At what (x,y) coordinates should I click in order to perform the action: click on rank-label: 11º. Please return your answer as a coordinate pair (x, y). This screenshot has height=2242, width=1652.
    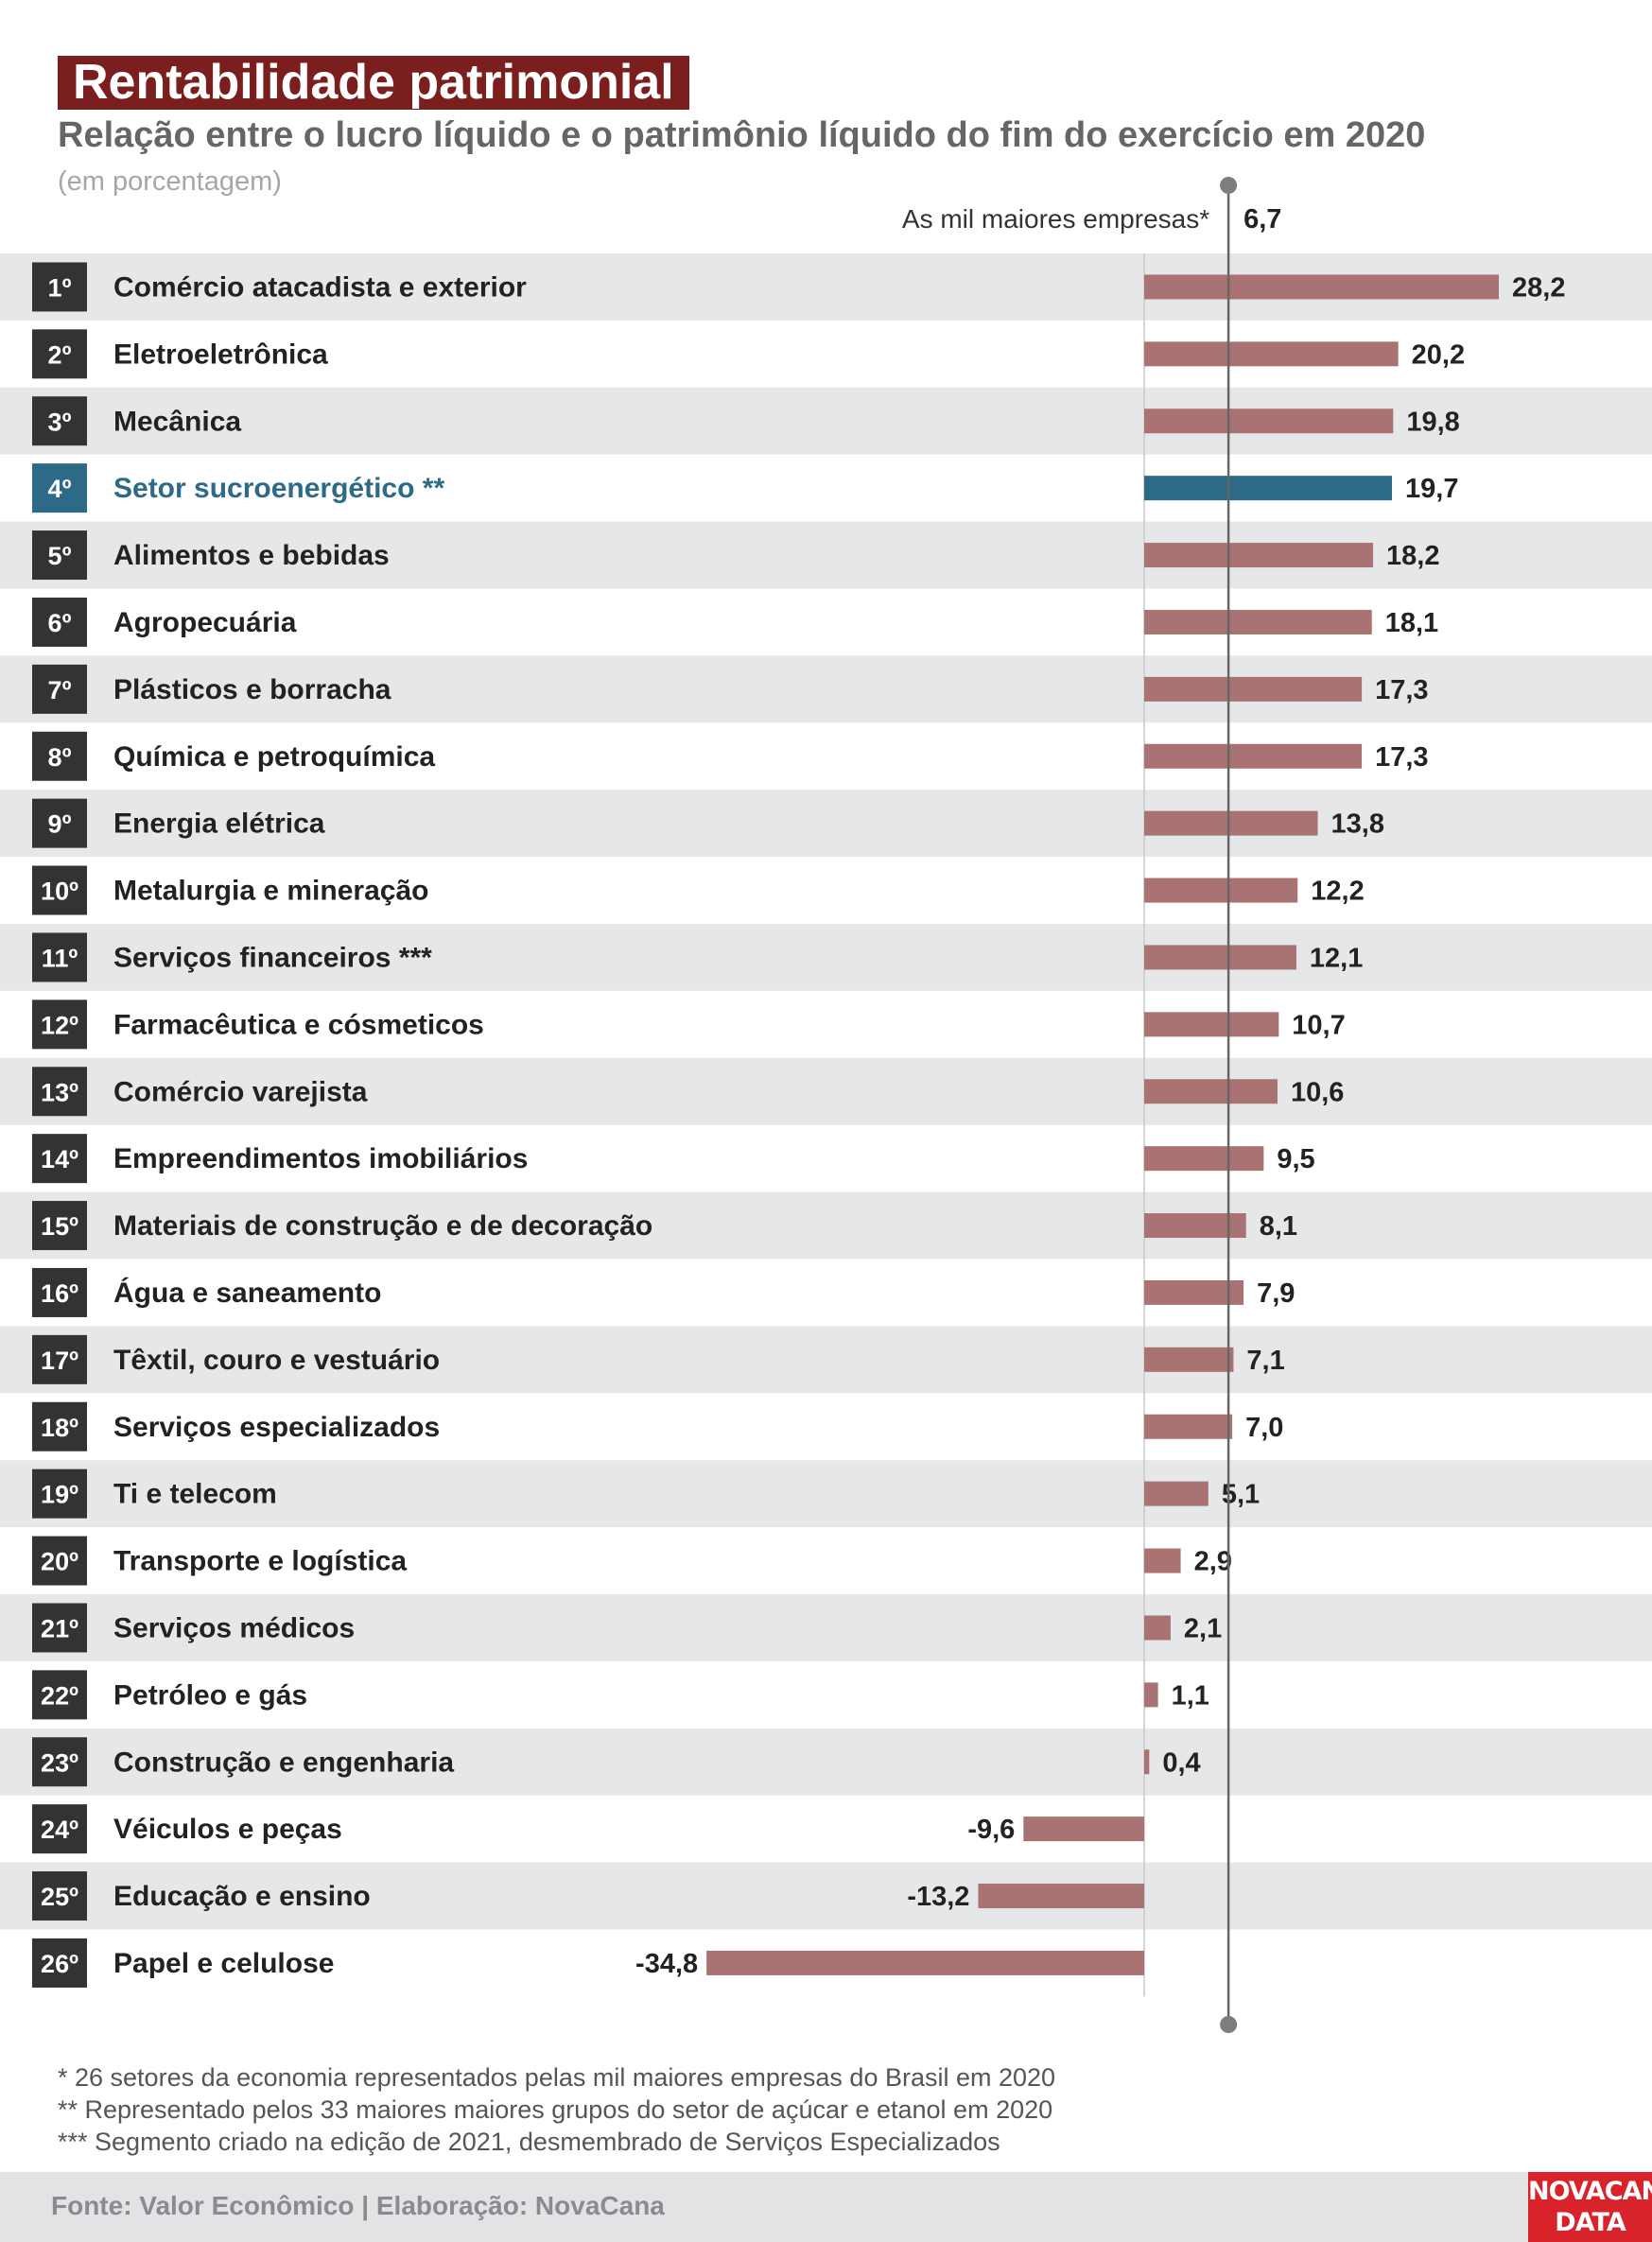
    Looking at the image, I should click on (60, 958).